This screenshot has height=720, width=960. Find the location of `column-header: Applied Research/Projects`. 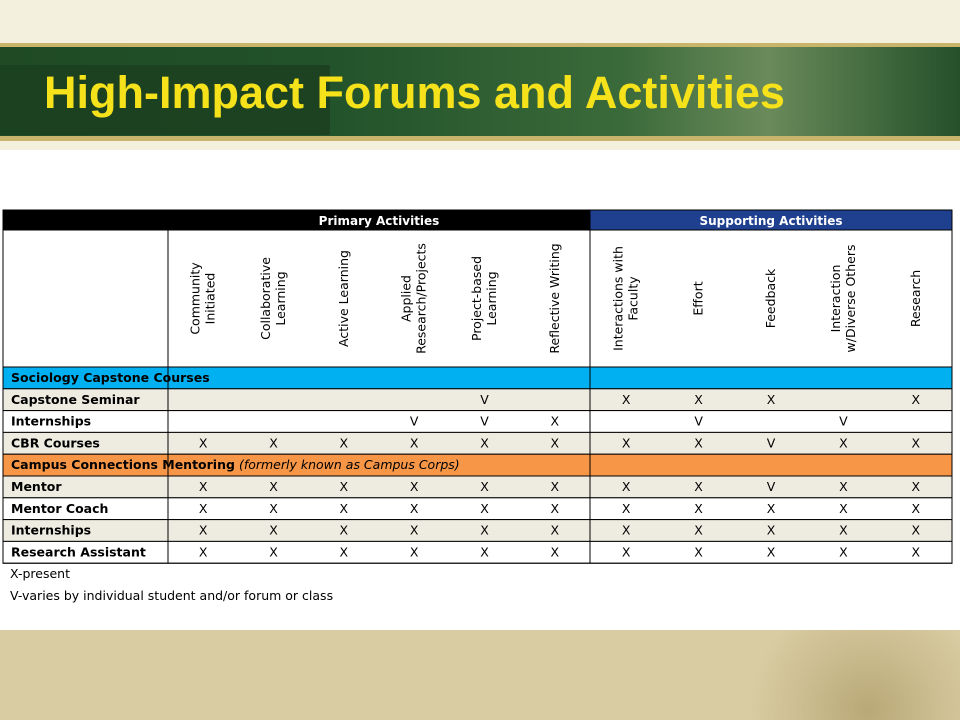

column-header: Applied Research/Projects is located at coordinates (414, 298).